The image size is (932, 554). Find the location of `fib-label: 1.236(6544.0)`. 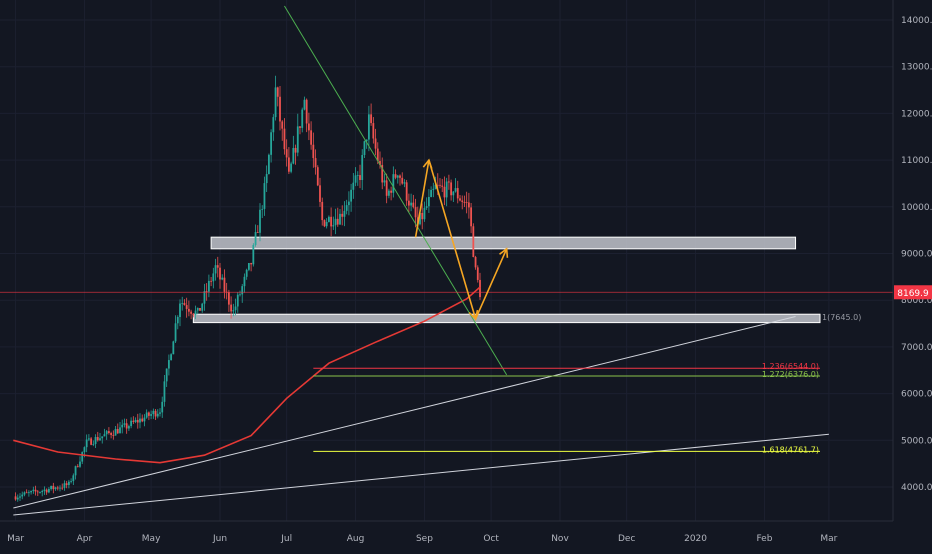

fib-label: 1.236(6544.0) is located at coordinates (790, 366).